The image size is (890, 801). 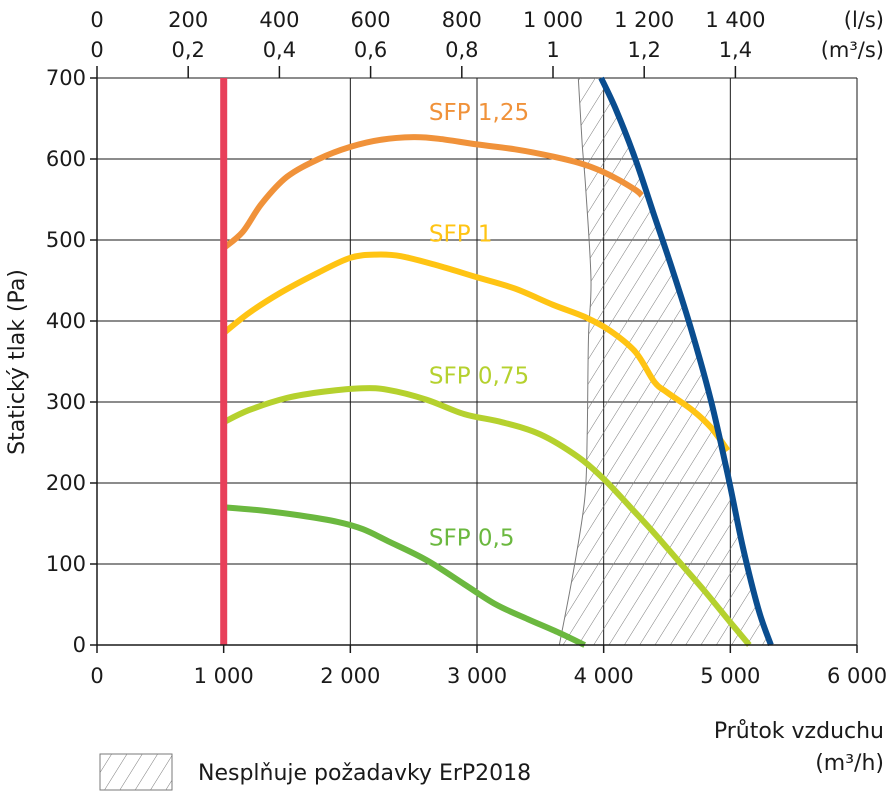 I want to click on x-tick-label: 2 000, so click(x=350, y=676).